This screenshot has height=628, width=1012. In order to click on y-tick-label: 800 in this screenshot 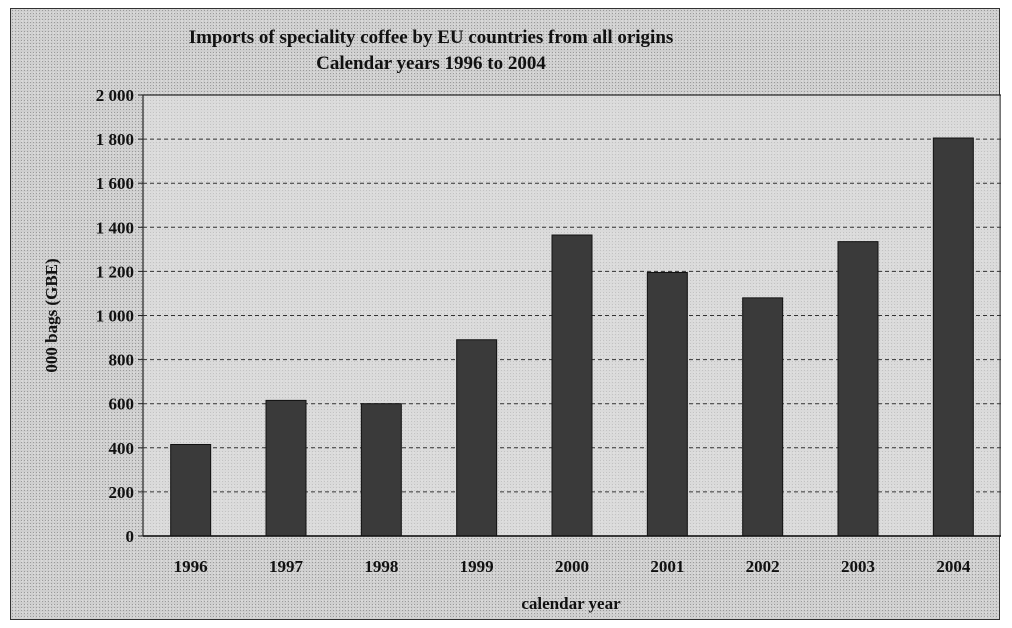, I will do `click(122, 360)`.